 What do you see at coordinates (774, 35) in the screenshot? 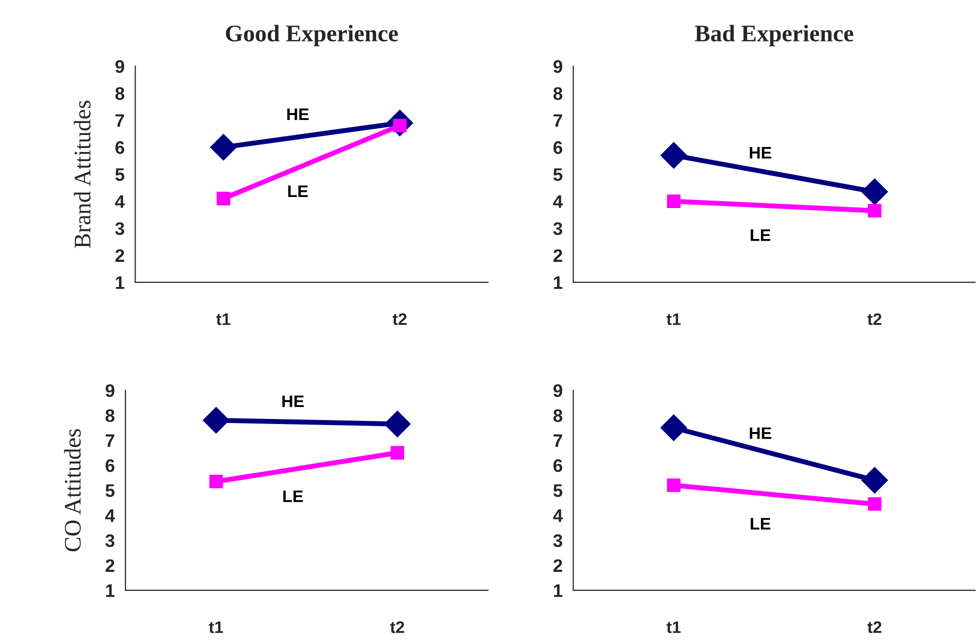
I see `chart-title: Bad Experience` at bounding box center [774, 35].